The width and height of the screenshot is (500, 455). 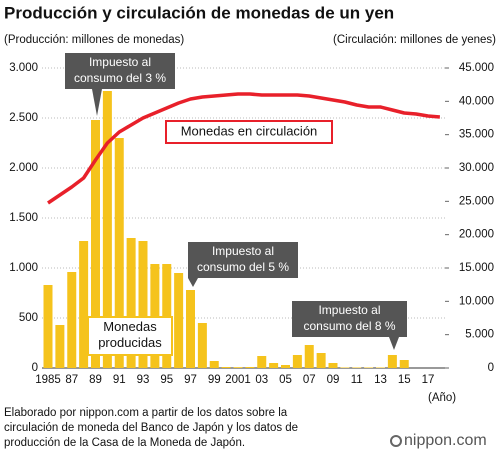 I want to click on x-tick-label: 89, so click(x=95, y=380).